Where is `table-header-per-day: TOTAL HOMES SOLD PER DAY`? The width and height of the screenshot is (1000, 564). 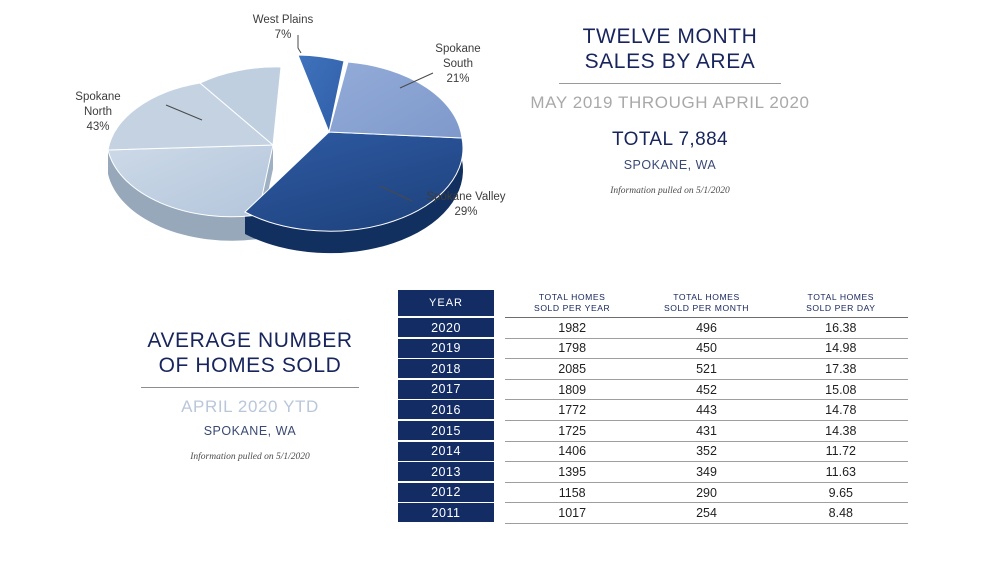
table-header-per-day: TOTAL HOMES SOLD PER DAY is located at coordinates (841, 304).